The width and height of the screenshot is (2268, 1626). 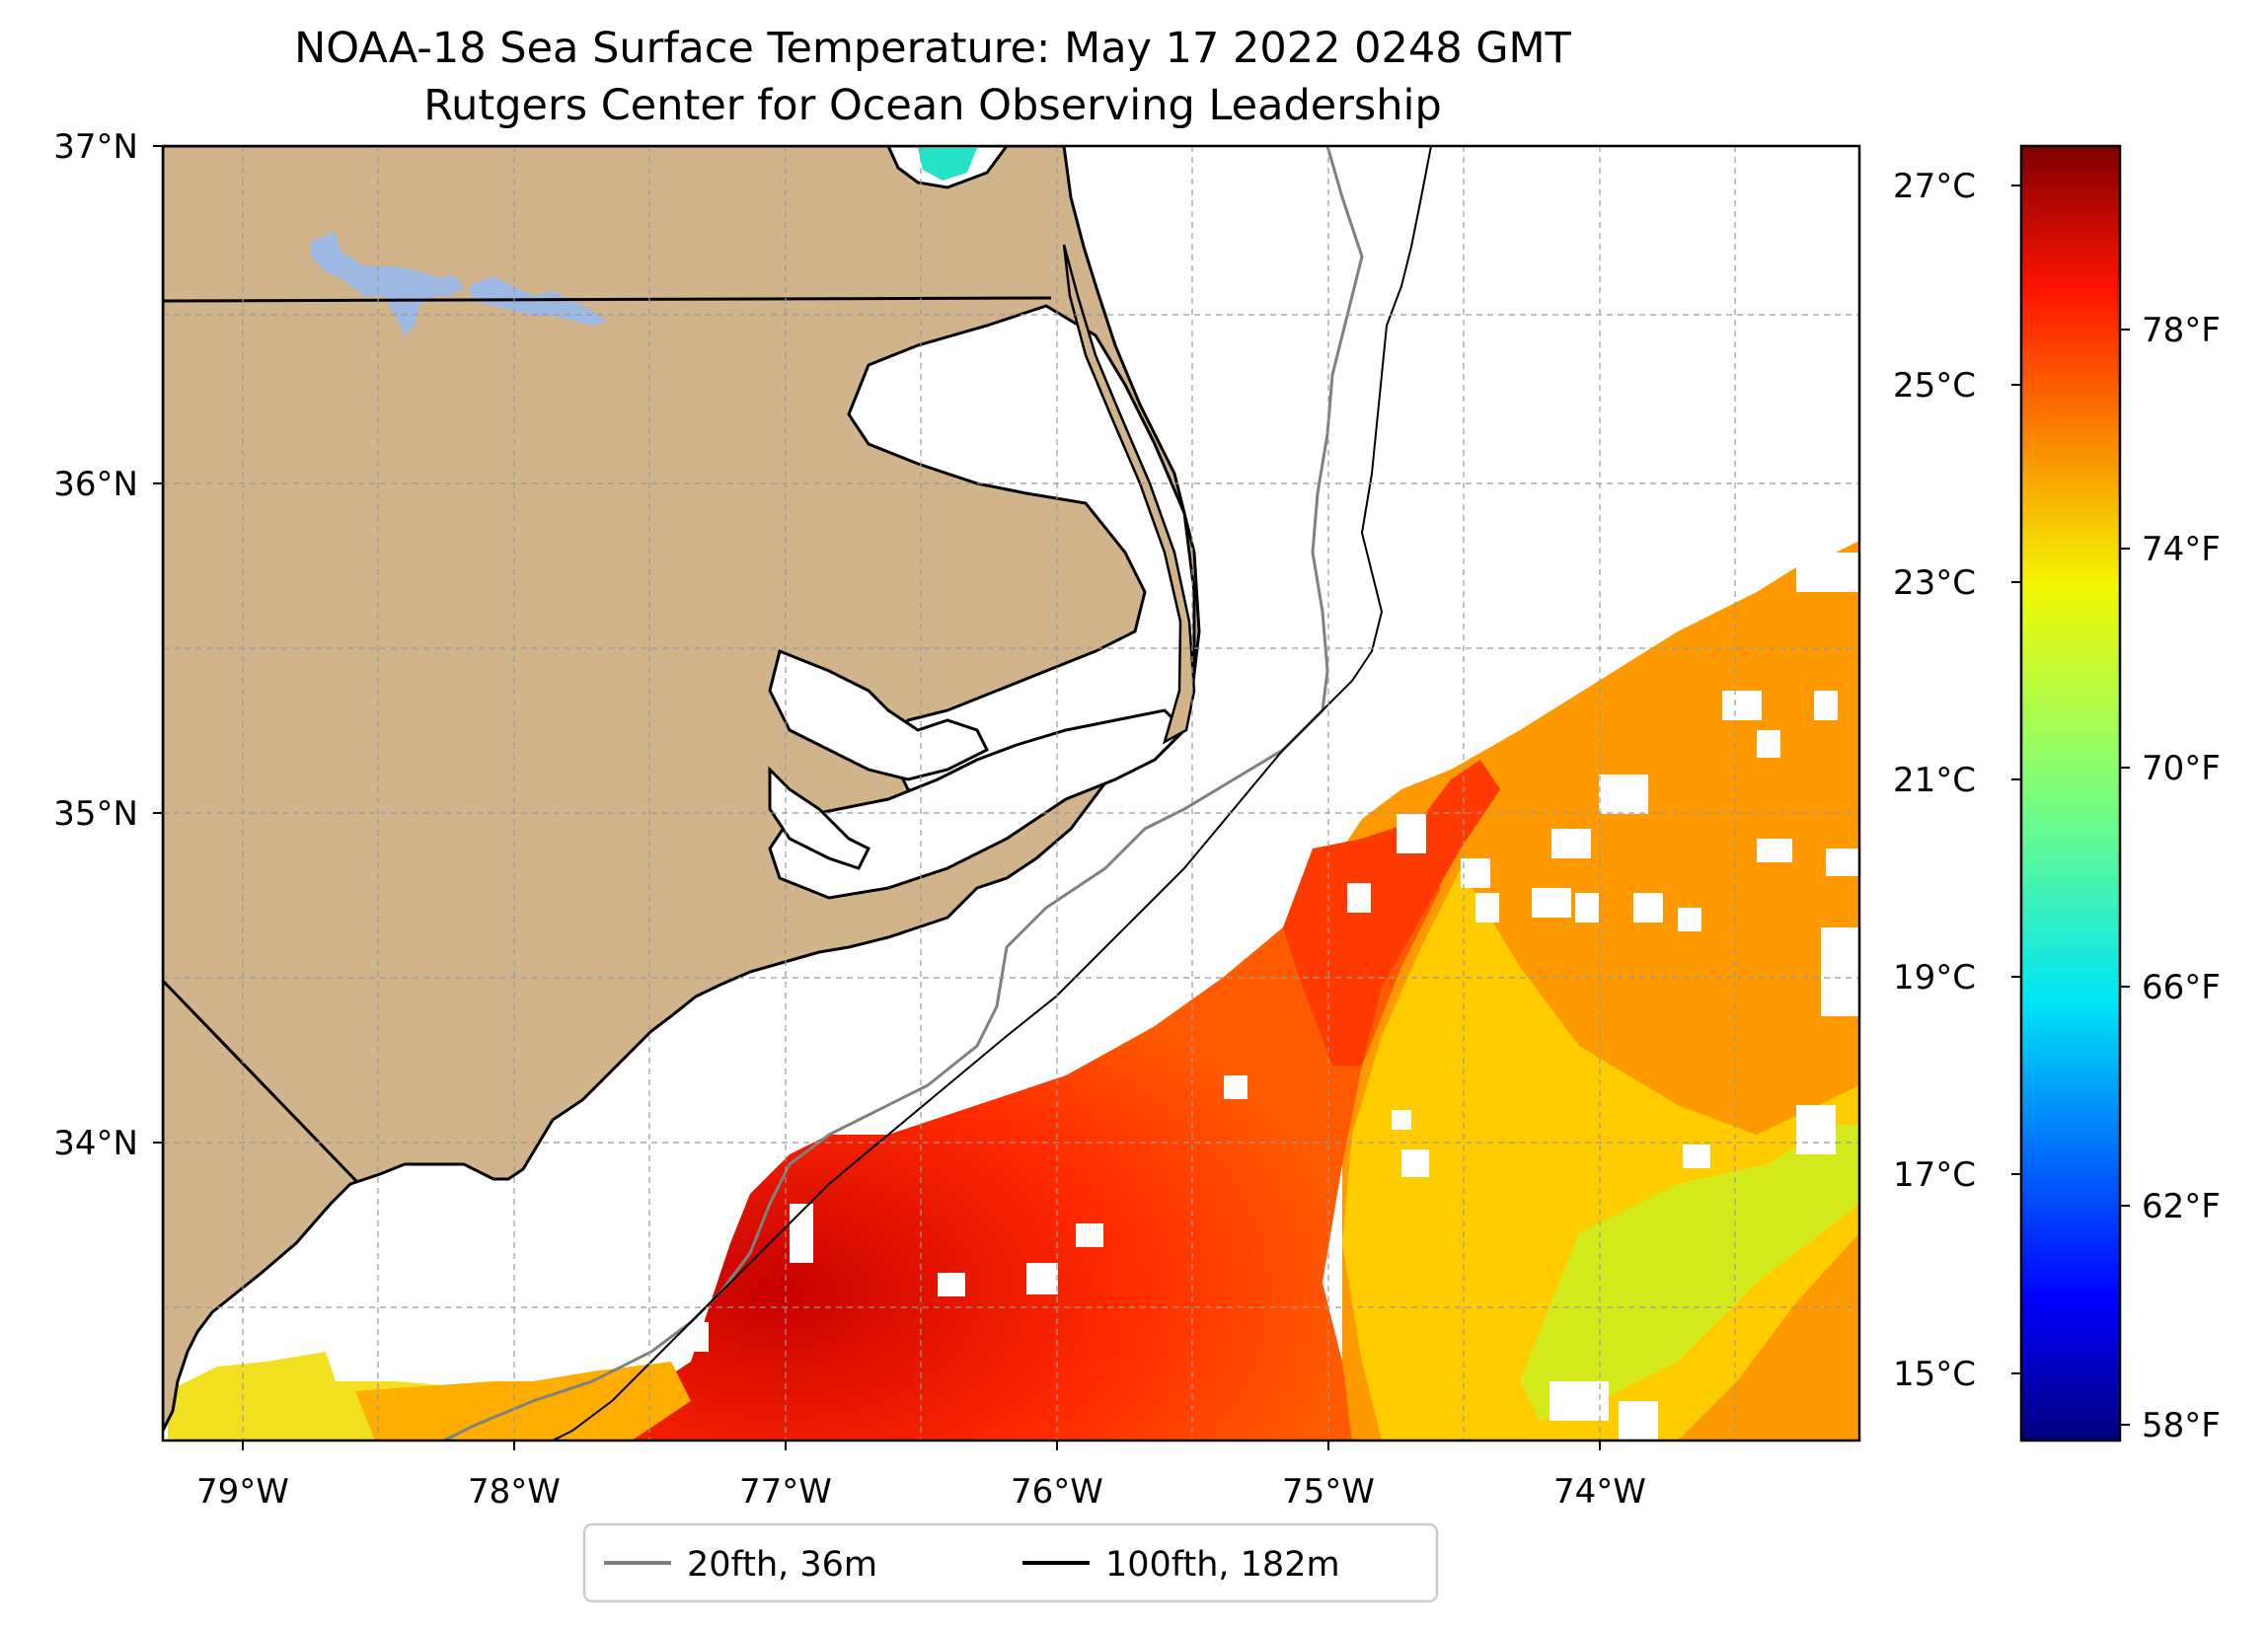 I want to click on nc-sc-border, so click(x=261, y=1081).